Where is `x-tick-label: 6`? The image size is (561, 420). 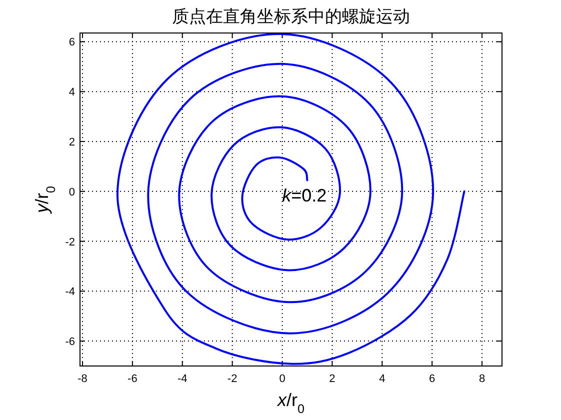 x-tick-label: 6 is located at coordinates (432, 379).